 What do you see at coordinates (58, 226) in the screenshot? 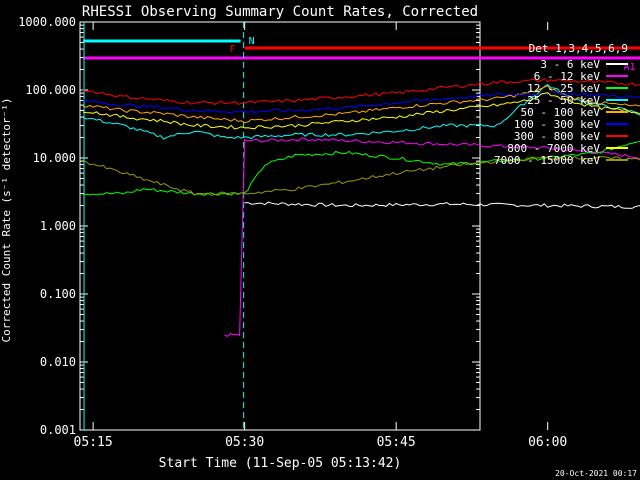
I see `y-tick-label: 1.000` at bounding box center [58, 226].